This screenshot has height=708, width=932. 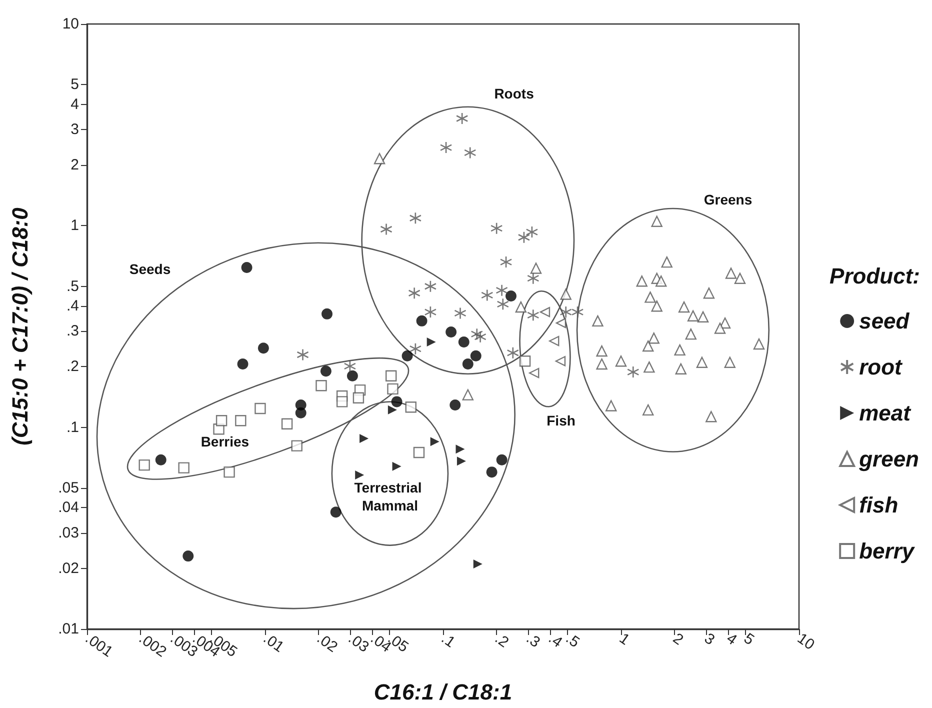 What do you see at coordinates (74, 165) in the screenshot?
I see `y-tick-label: 2` at bounding box center [74, 165].